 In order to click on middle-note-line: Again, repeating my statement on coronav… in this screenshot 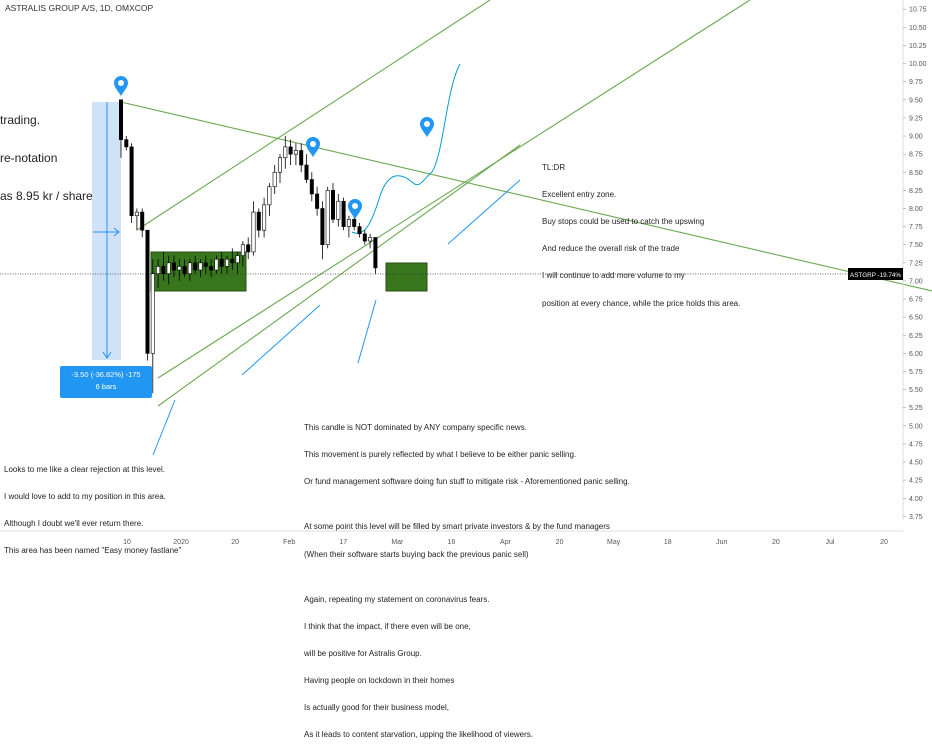, I will do `click(397, 599)`.